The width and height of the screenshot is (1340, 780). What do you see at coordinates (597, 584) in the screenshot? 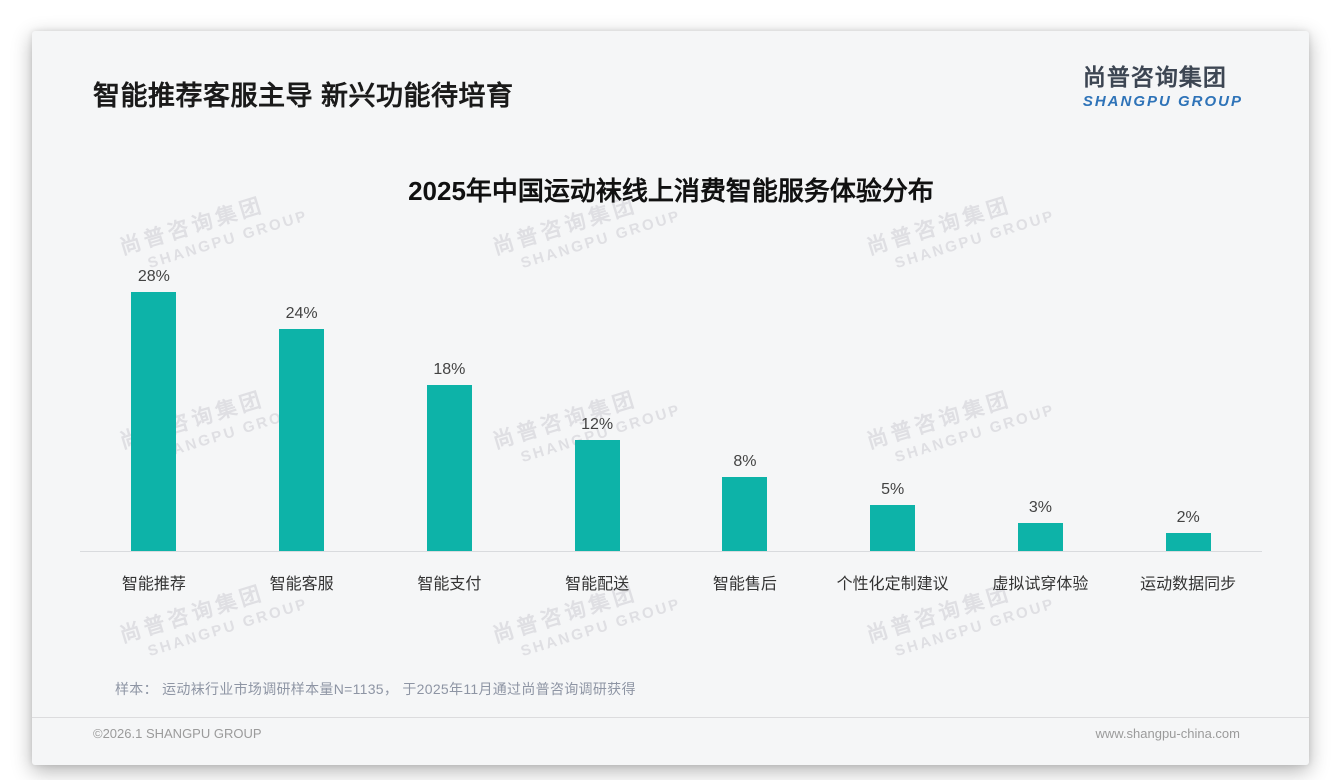
I see `bar-category-label: 智能配送` at bounding box center [597, 584].